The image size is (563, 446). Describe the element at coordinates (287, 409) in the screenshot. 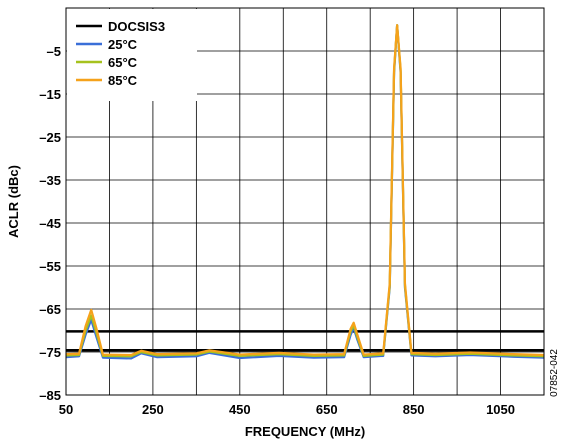

I see `x-tick-labels: 50 250 450 650 850 1050` at that location.